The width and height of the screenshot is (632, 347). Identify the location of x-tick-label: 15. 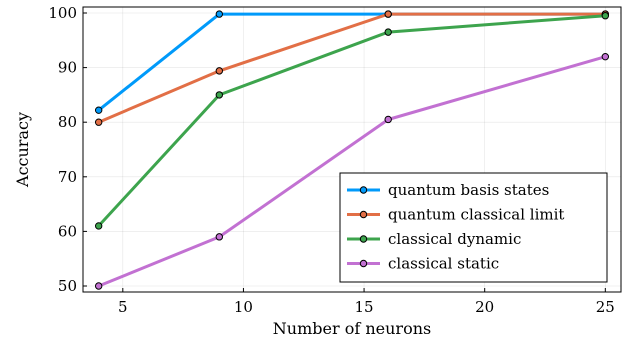
(364, 307).